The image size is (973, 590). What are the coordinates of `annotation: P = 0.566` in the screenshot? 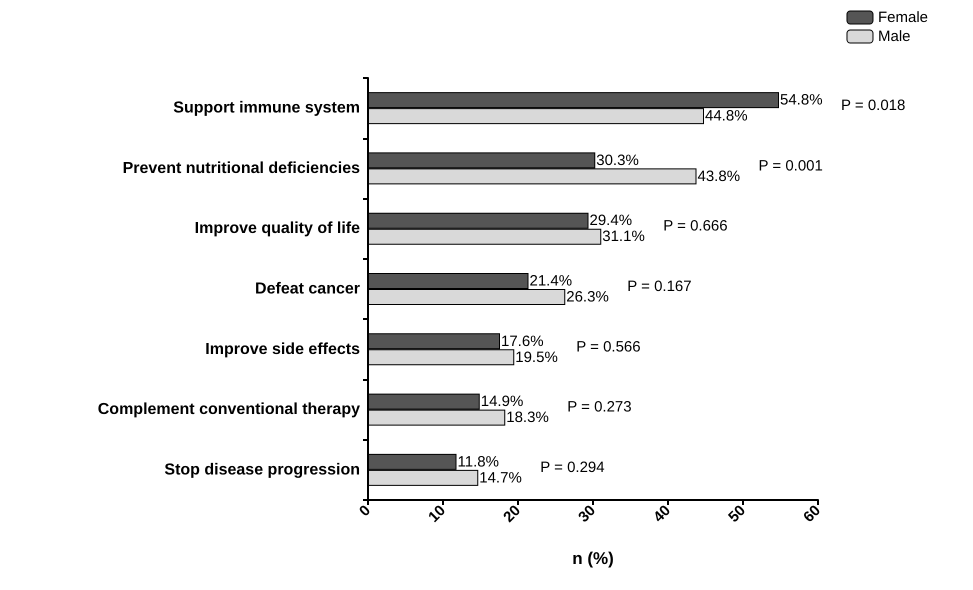 It's located at (608, 347).